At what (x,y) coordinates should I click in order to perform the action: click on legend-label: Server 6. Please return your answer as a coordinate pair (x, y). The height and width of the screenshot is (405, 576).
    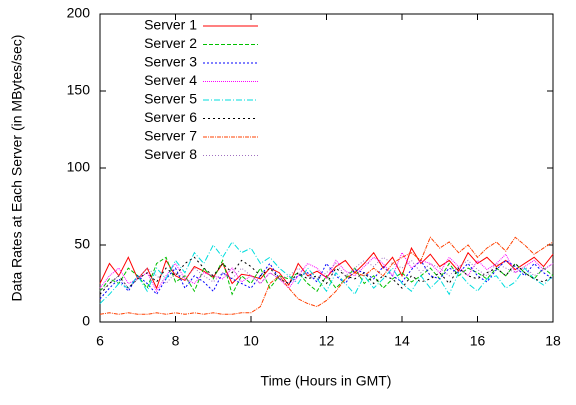
    Looking at the image, I should click on (170, 117).